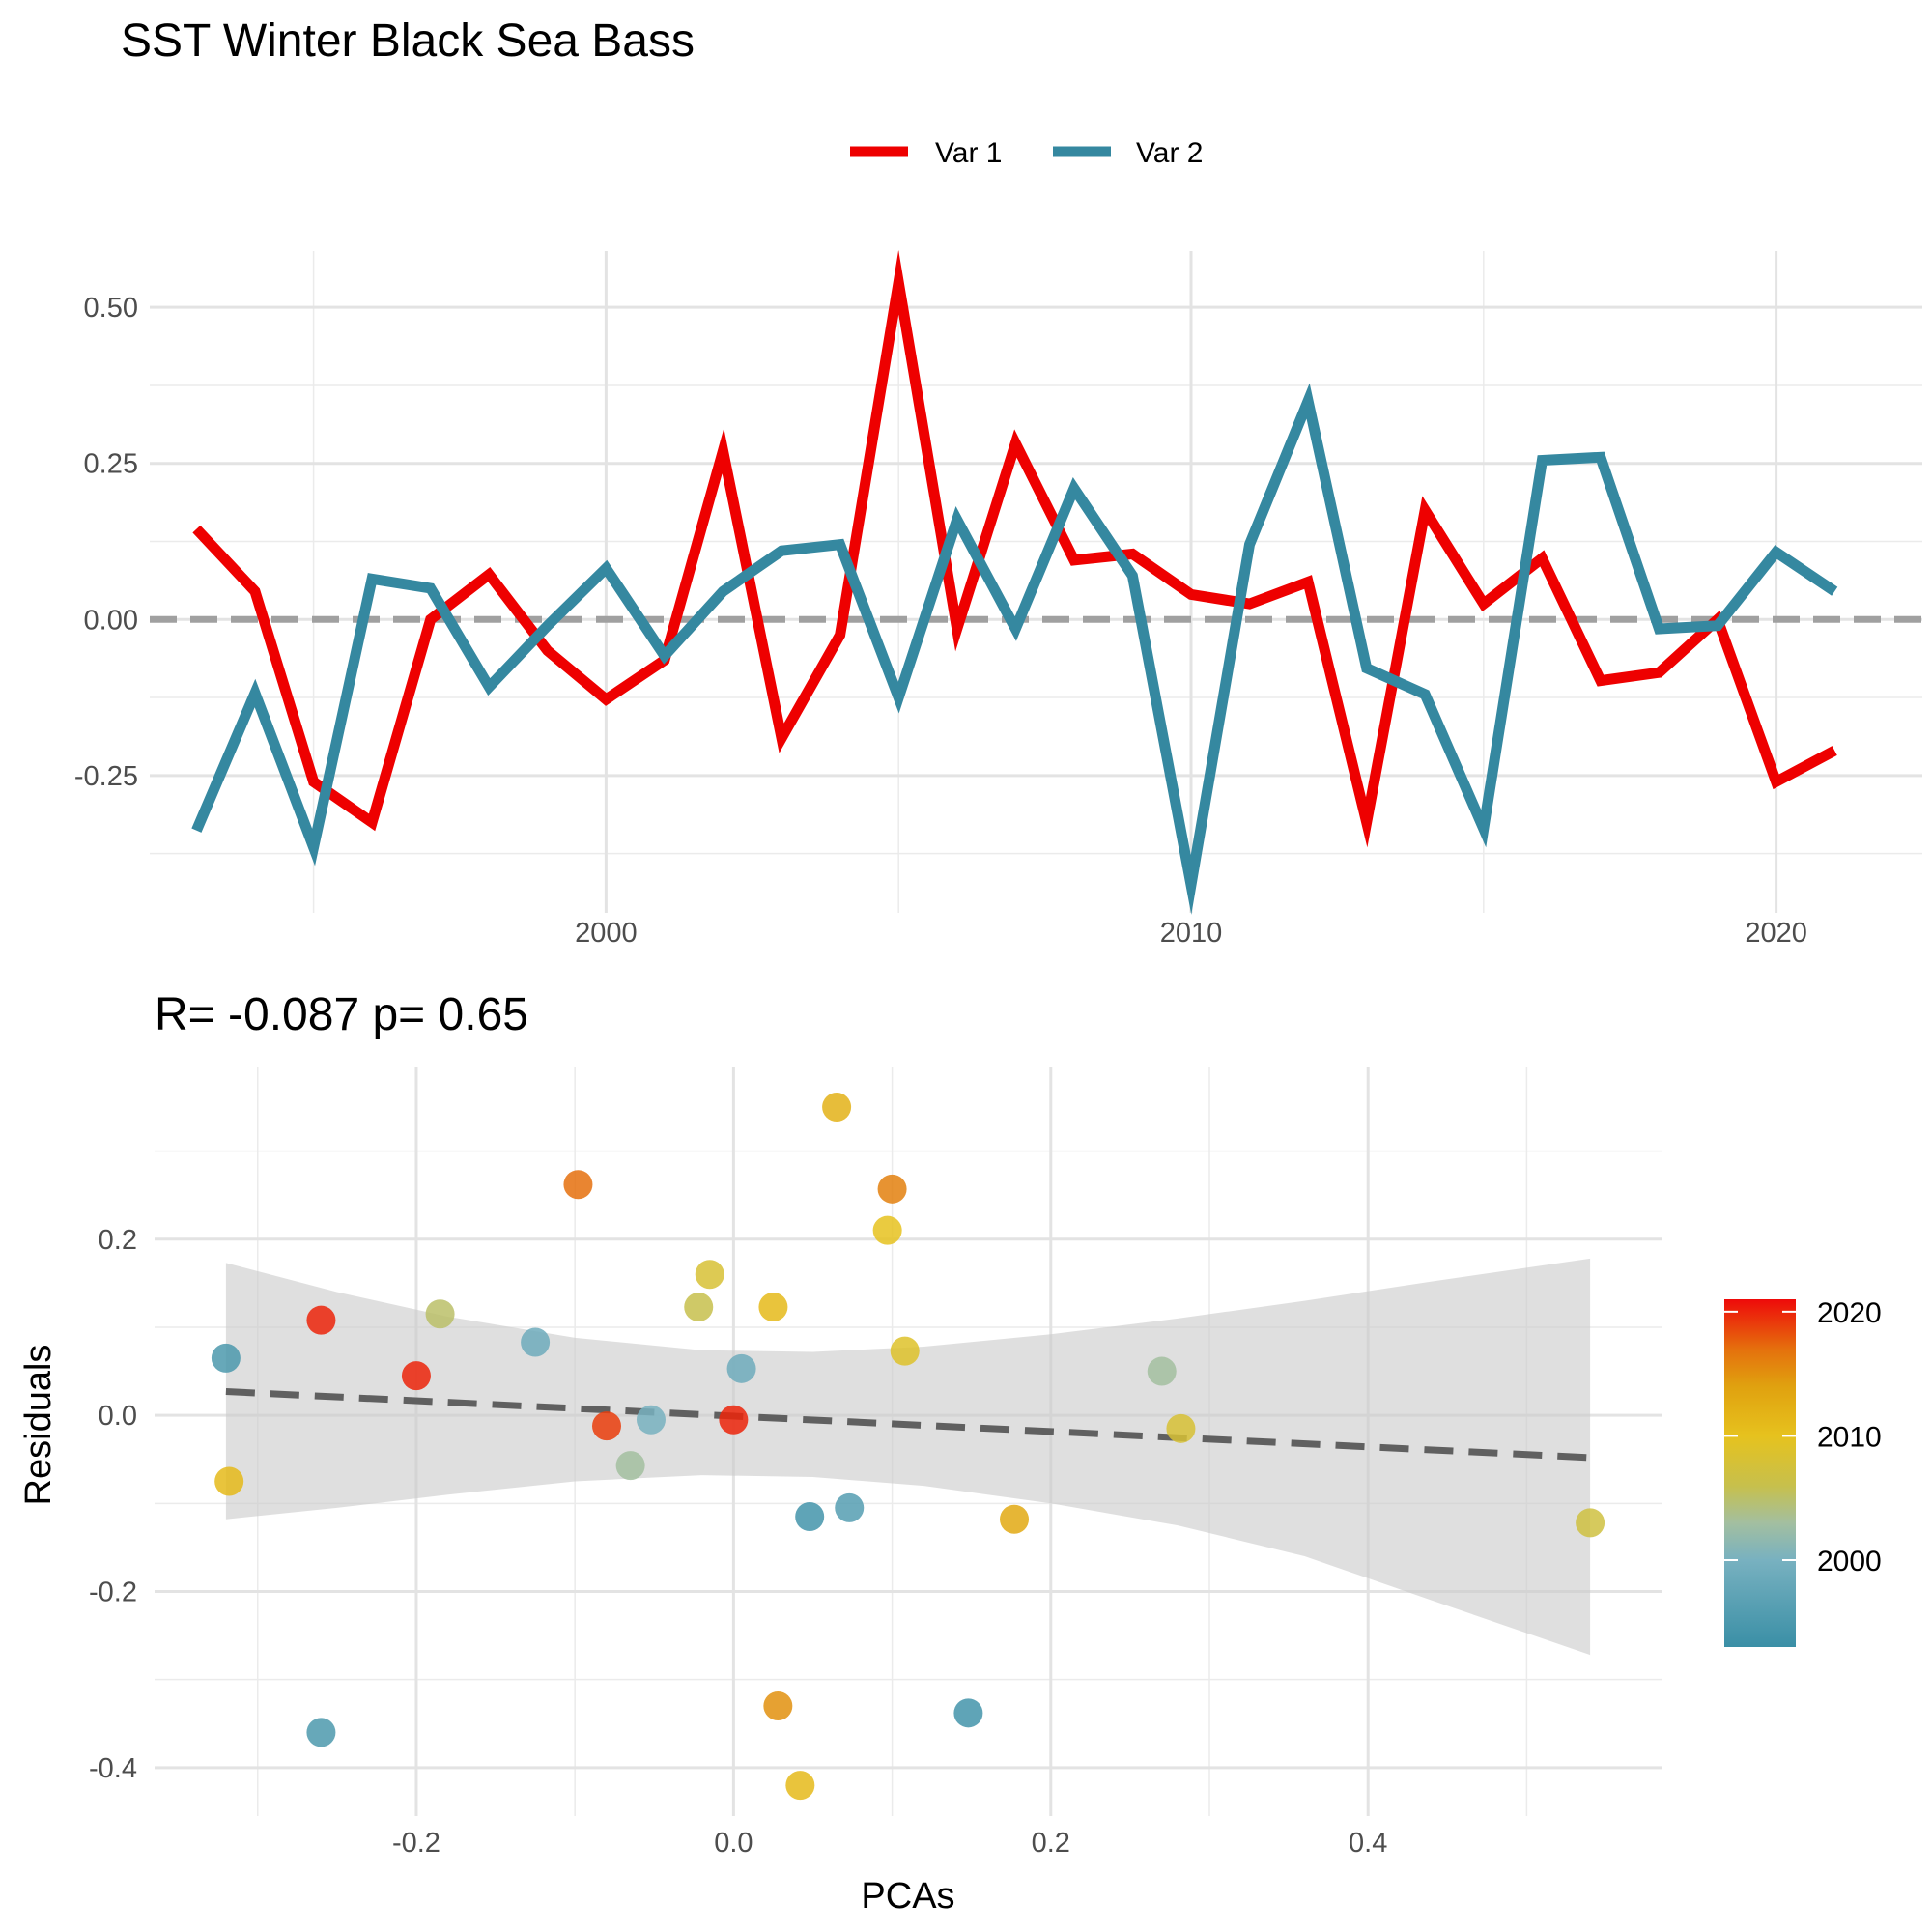 The height and width of the screenshot is (1932, 1932). Describe the element at coordinates (106, 776) in the screenshot. I see `y-tick-label: -0.25` at that location.